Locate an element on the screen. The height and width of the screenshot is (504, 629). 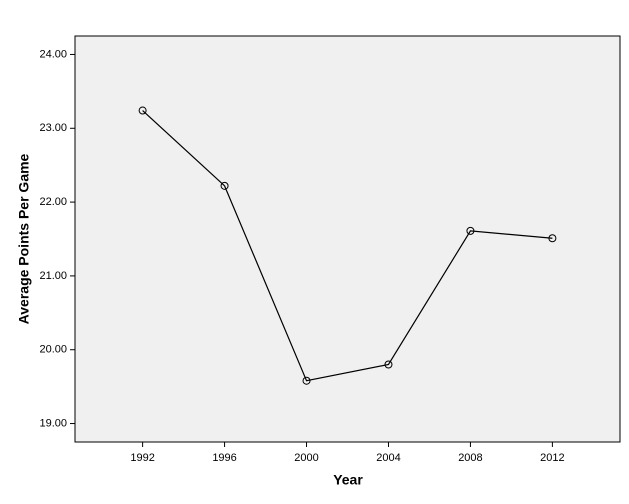
x-tick-label: 1992 is located at coordinates (142, 458).